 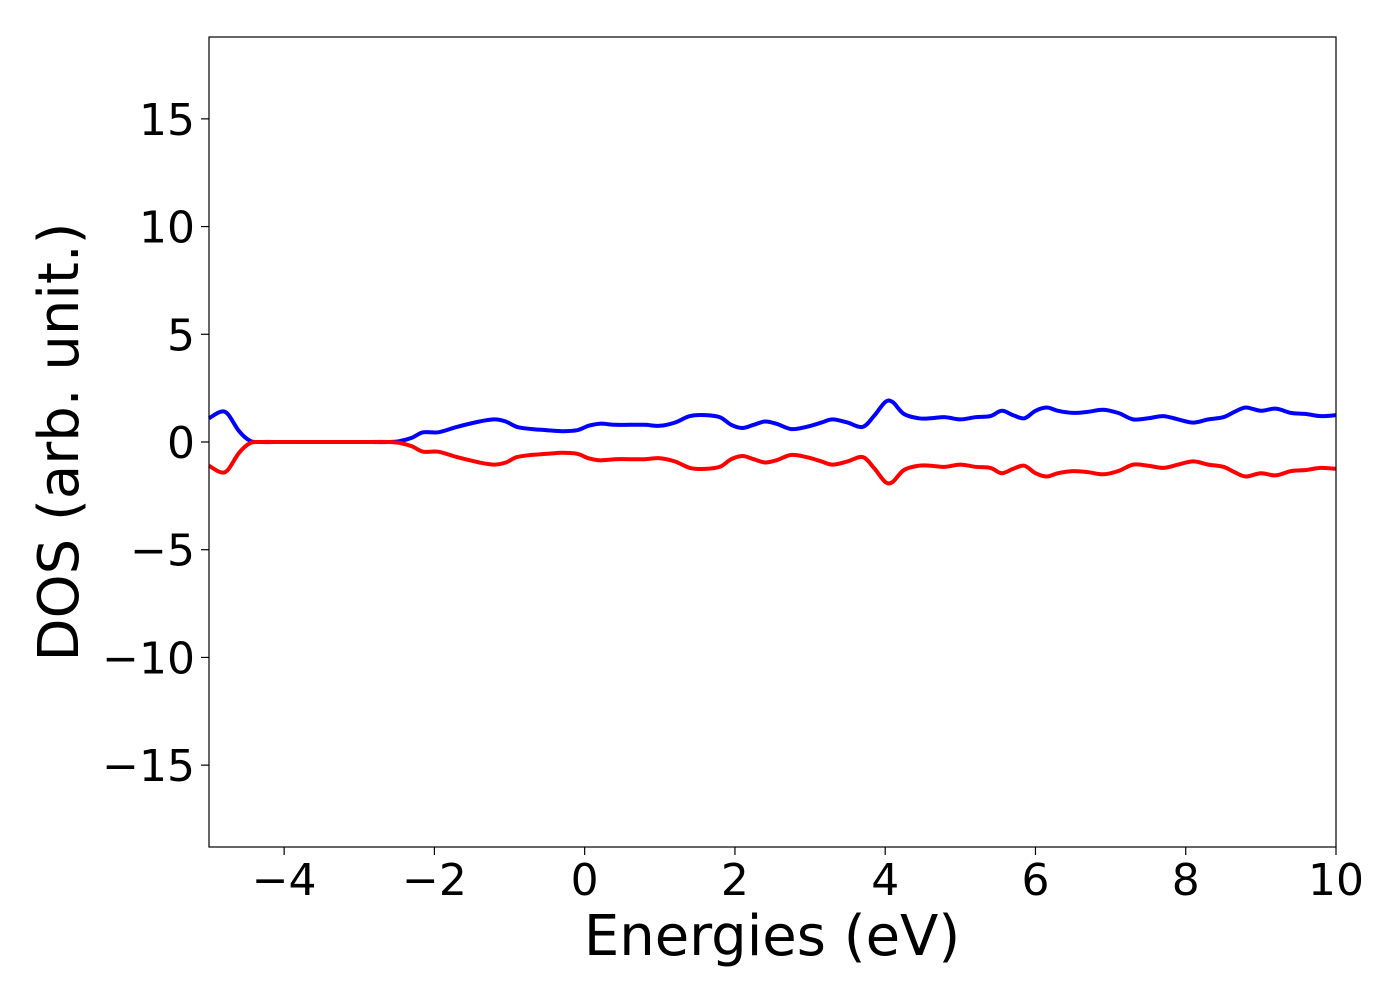 I want to click on x-tick-label: 2, so click(x=735, y=880).